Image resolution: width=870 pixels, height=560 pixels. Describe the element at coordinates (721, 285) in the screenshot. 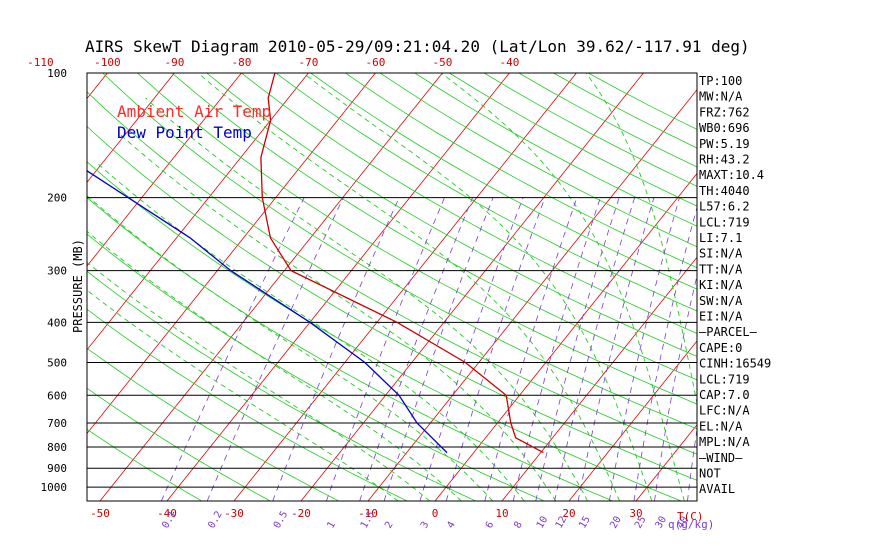

I see `stat-line: KI:N/A` at that location.